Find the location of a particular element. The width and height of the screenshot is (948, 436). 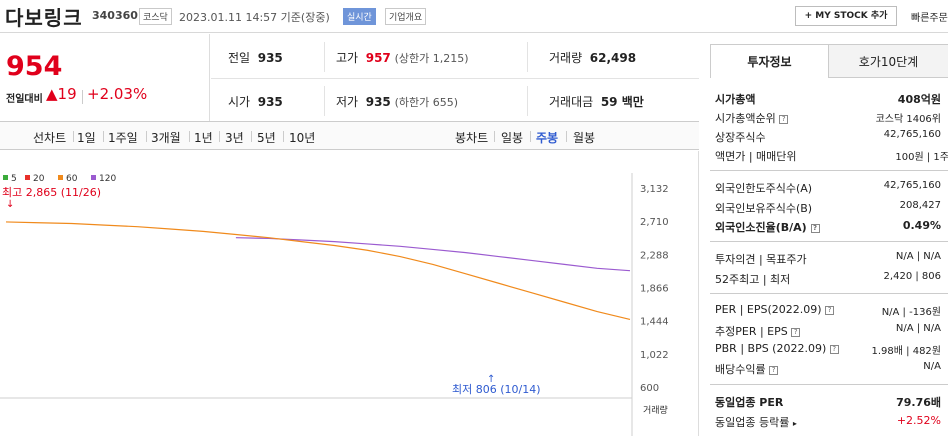

legend-label-20: 20 is located at coordinates (39, 179).